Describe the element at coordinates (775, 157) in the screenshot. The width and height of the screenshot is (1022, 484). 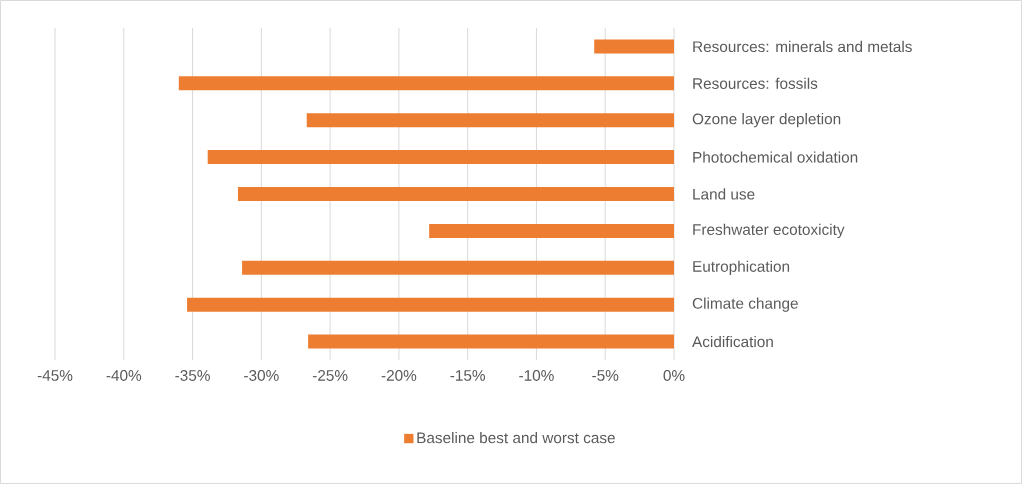
I see `y-tick-label: Photochemical oxidation` at that location.